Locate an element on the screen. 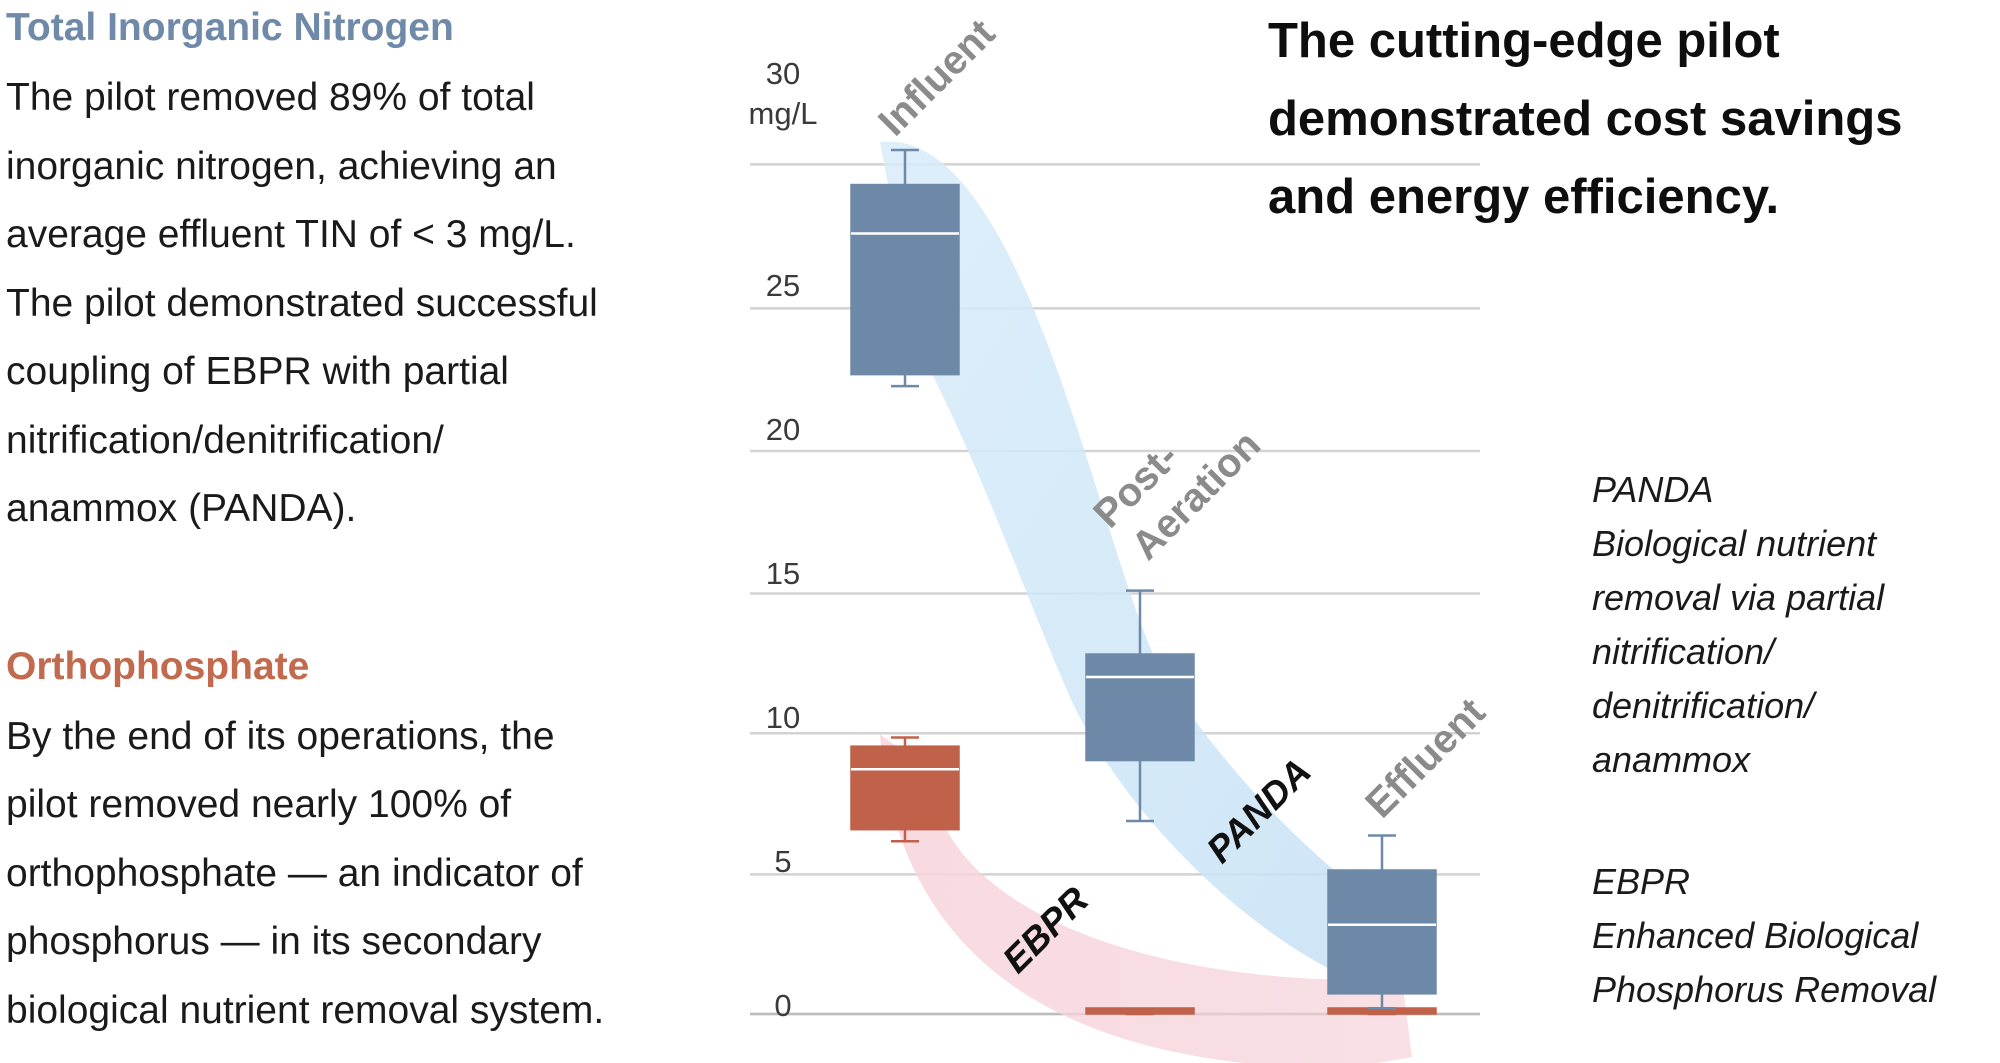 The height and width of the screenshot is (1063, 2000). headline-line: demonstrated cost savings is located at coordinates (1585, 119).